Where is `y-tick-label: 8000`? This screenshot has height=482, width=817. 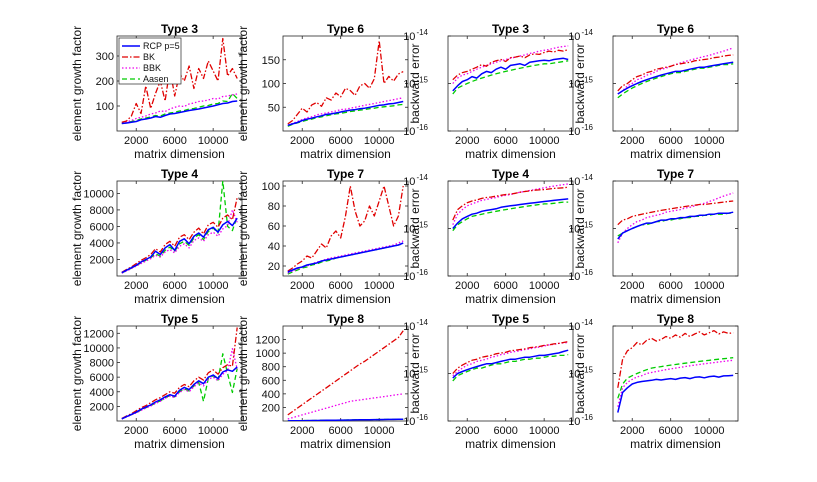 y-tick-label: 8000 is located at coordinates (102, 211).